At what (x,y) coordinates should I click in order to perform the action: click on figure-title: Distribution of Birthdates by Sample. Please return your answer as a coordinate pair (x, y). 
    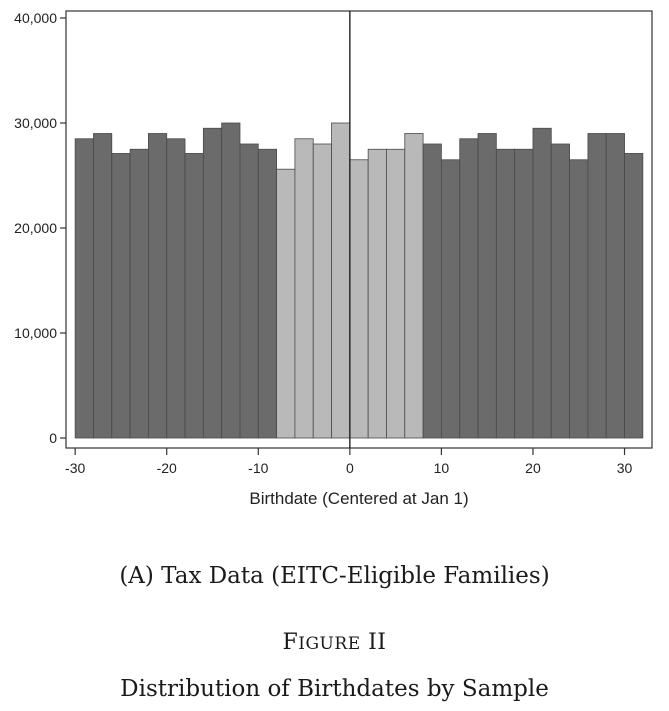
    Looking at the image, I should click on (334, 689).